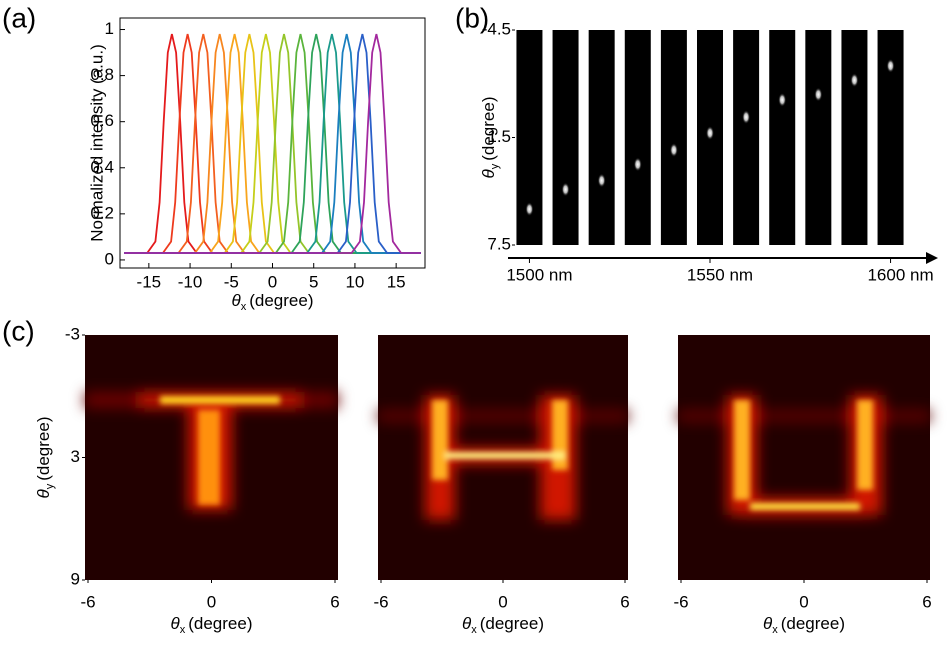  I want to click on y-tick-label: 3, so click(75, 456).